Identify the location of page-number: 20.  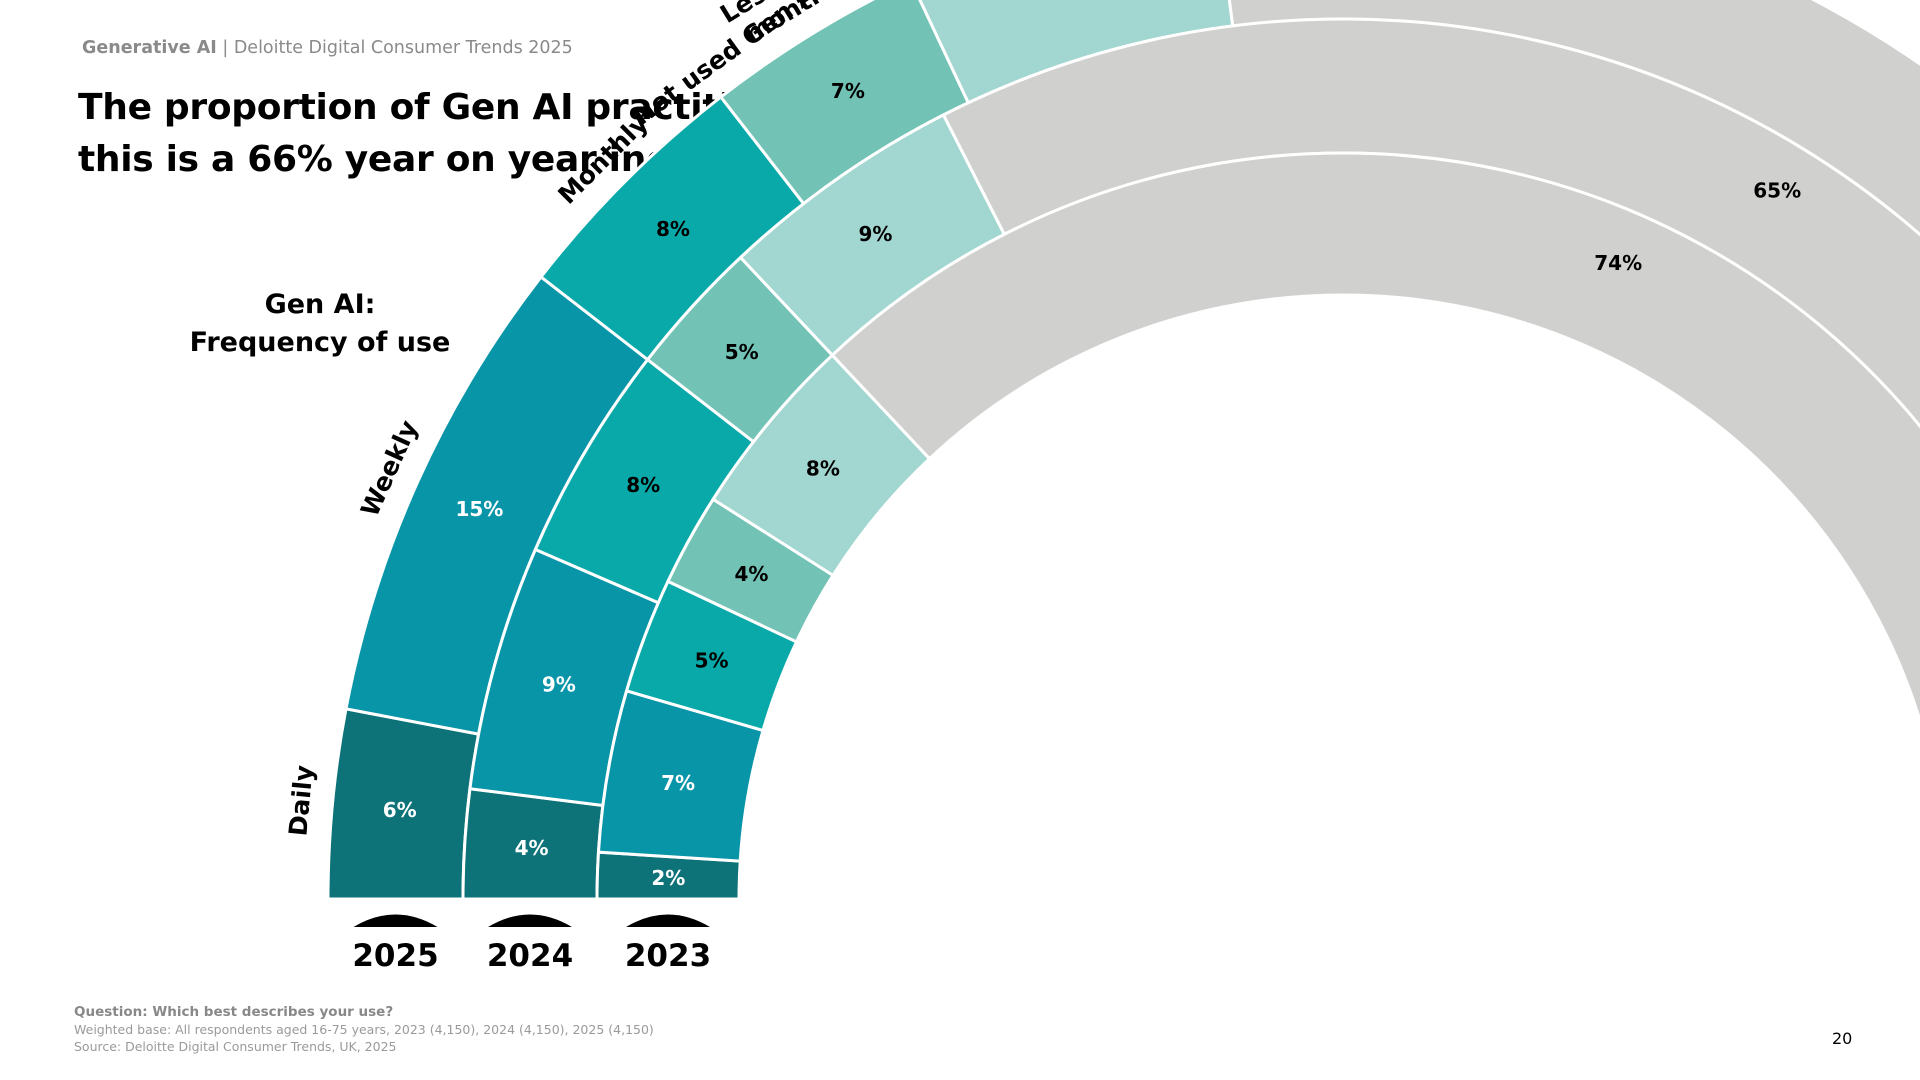
(1842, 1038).